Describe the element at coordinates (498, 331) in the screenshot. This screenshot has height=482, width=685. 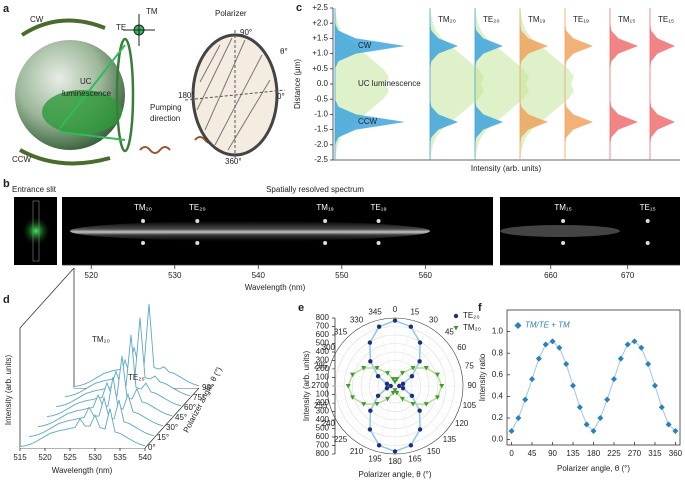
I see `y-tick-label: 1.0` at that location.